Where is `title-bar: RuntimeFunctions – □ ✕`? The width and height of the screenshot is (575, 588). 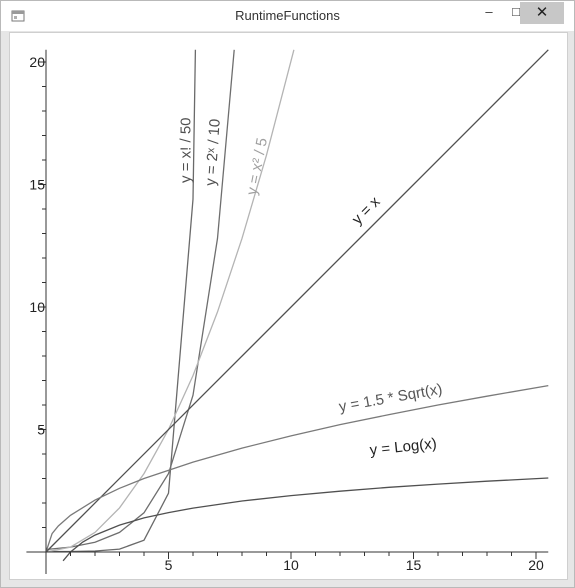 title-bar: RuntimeFunctions – □ ✕ is located at coordinates (287, 16).